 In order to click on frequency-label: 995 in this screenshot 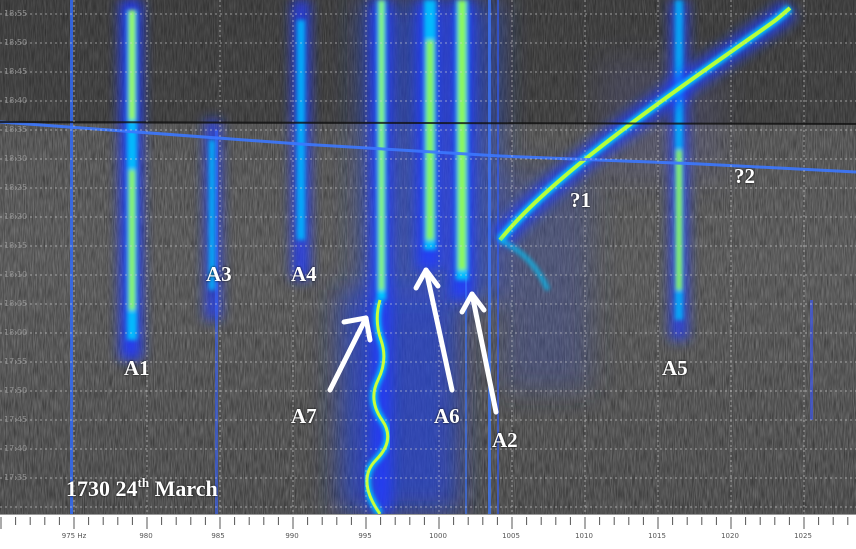, I will do `click(365, 536)`.